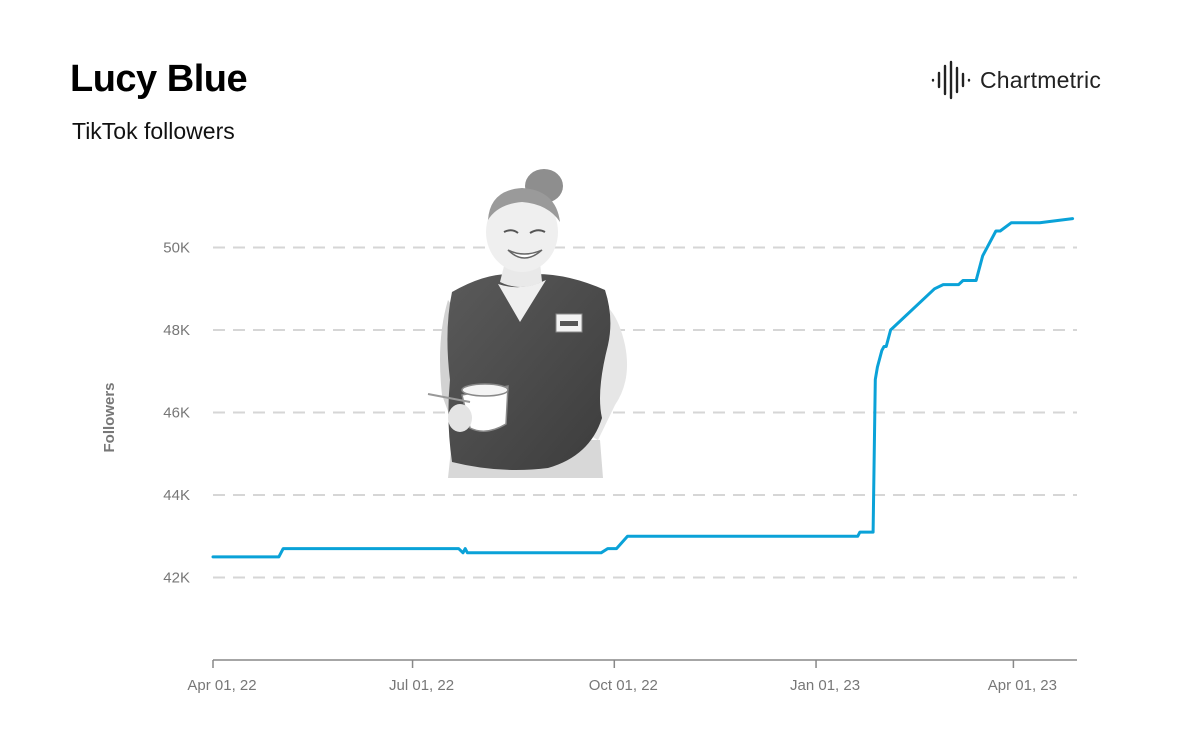 Image resolution: width=1200 pixels, height=750 pixels. I want to click on chart-title: Lucy Blue, so click(159, 79).